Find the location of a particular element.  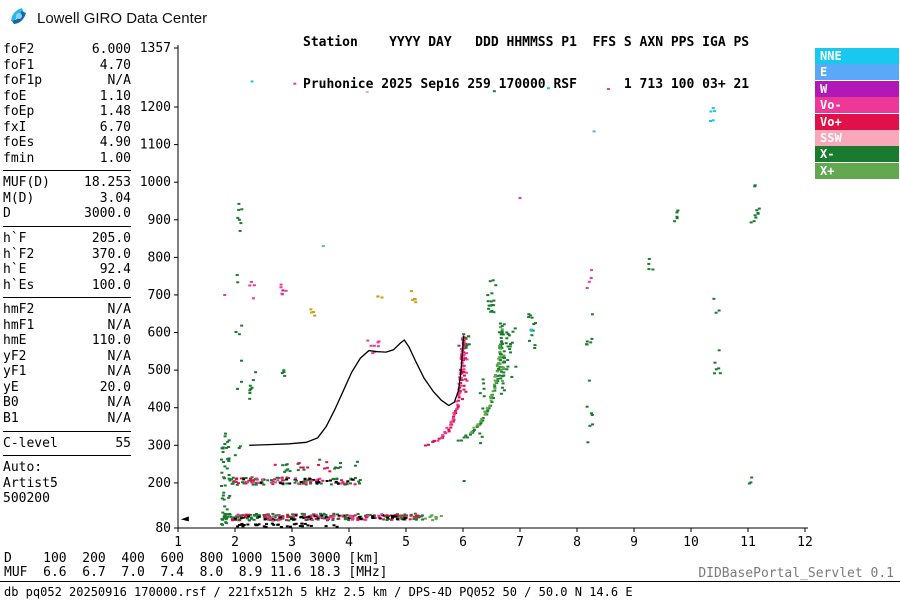

servlet-version: DIDBasePortal_Servlet 0.1 is located at coordinates (796, 573).